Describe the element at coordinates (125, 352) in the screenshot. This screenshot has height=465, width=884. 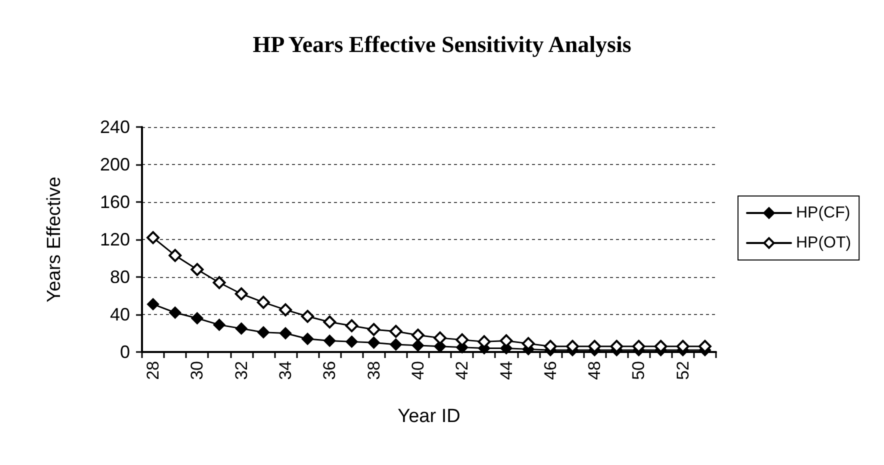
I see `y-tick-label: 0` at that location.